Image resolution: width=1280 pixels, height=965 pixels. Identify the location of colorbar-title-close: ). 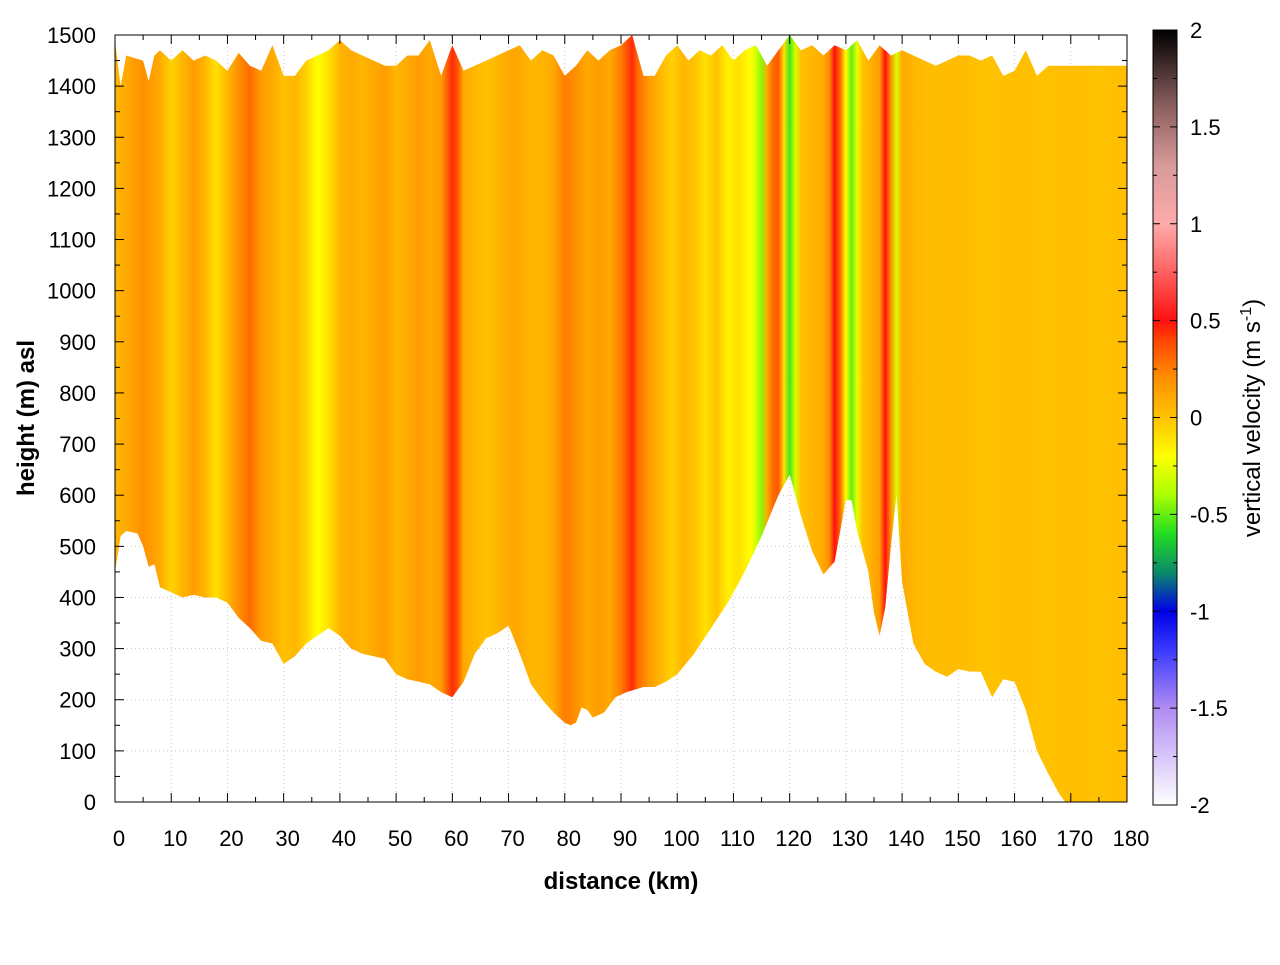
(1252, 303).